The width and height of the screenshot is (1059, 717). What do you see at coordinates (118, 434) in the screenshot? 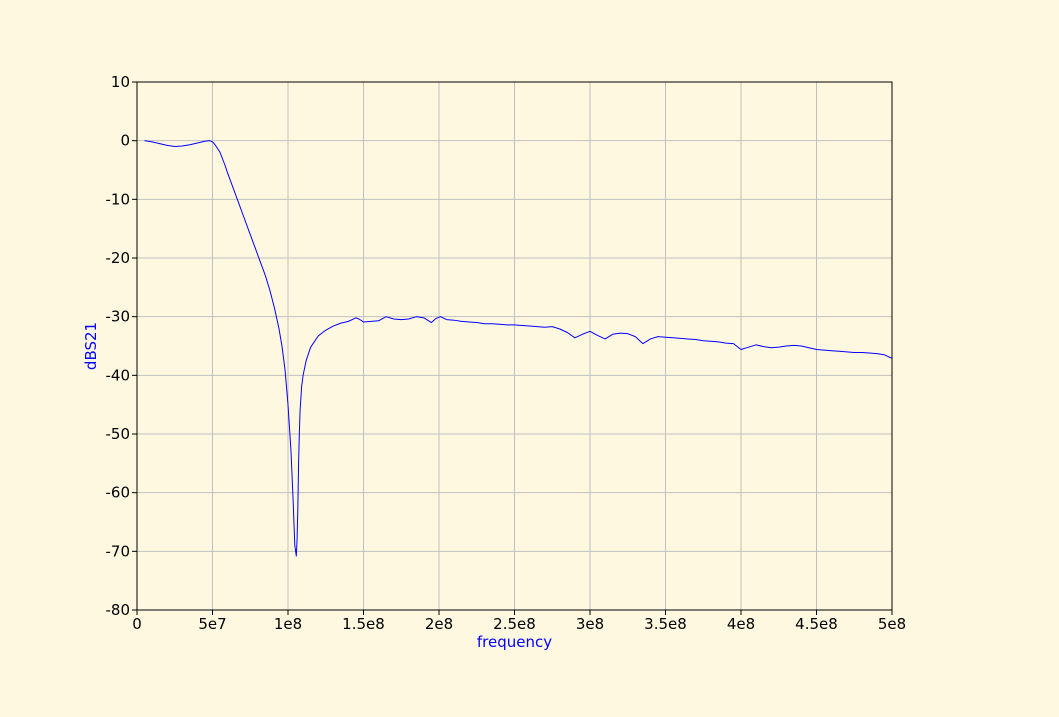
I see `y-tick-label: -50` at bounding box center [118, 434].